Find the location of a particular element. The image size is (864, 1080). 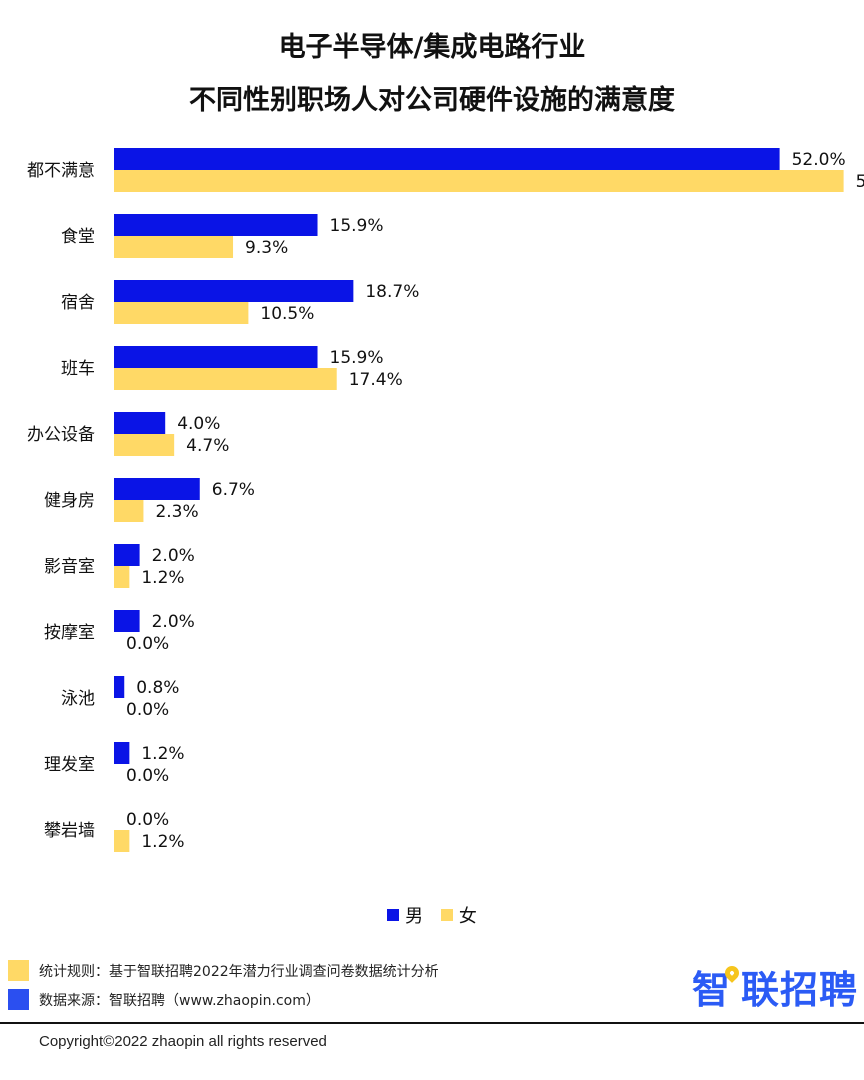

data-label-female: 4.7% is located at coordinates (207, 446).